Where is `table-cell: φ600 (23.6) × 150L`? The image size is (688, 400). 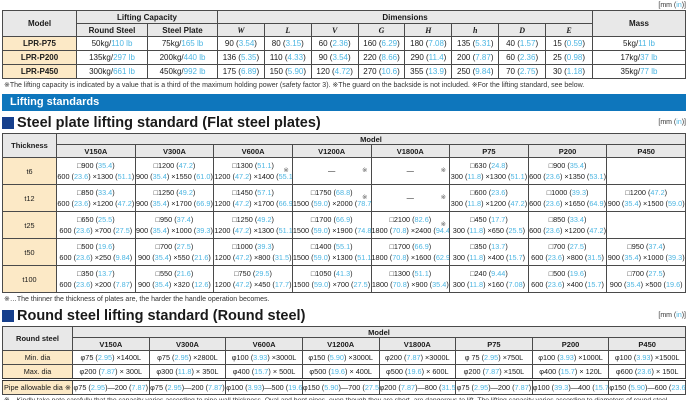
table-cell: φ600 (23.6) × 150L is located at coordinates (647, 372).